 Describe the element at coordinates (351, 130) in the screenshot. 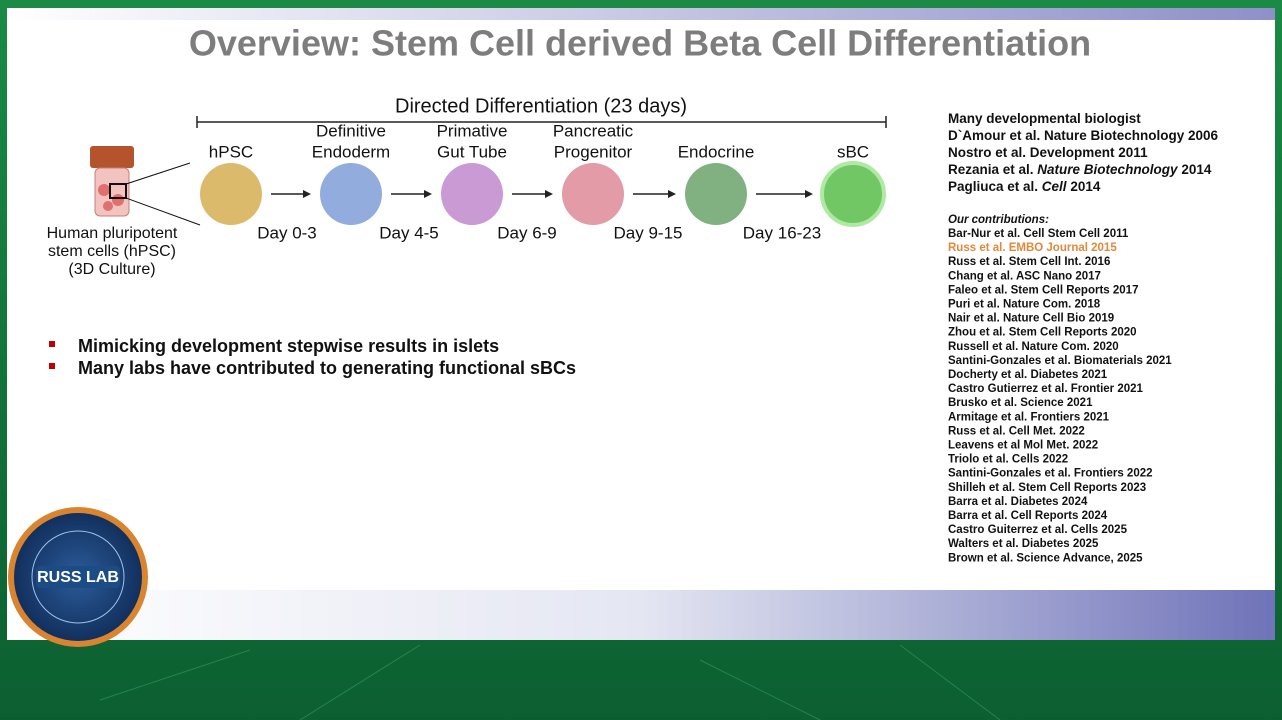

I see `stage-label: Definitive` at that location.